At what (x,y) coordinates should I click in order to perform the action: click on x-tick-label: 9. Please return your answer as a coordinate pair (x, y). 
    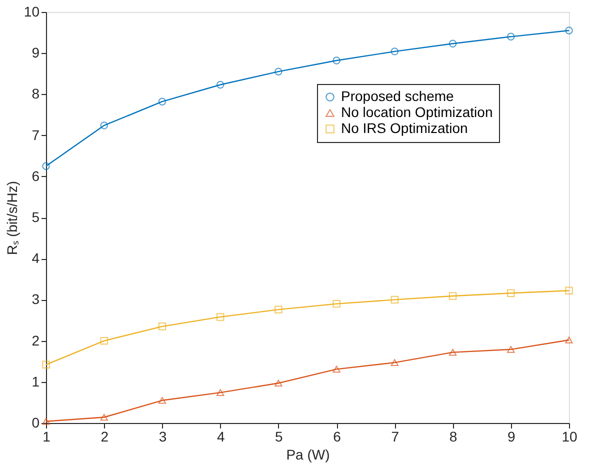
    Looking at the image, I should click on (511, 436).